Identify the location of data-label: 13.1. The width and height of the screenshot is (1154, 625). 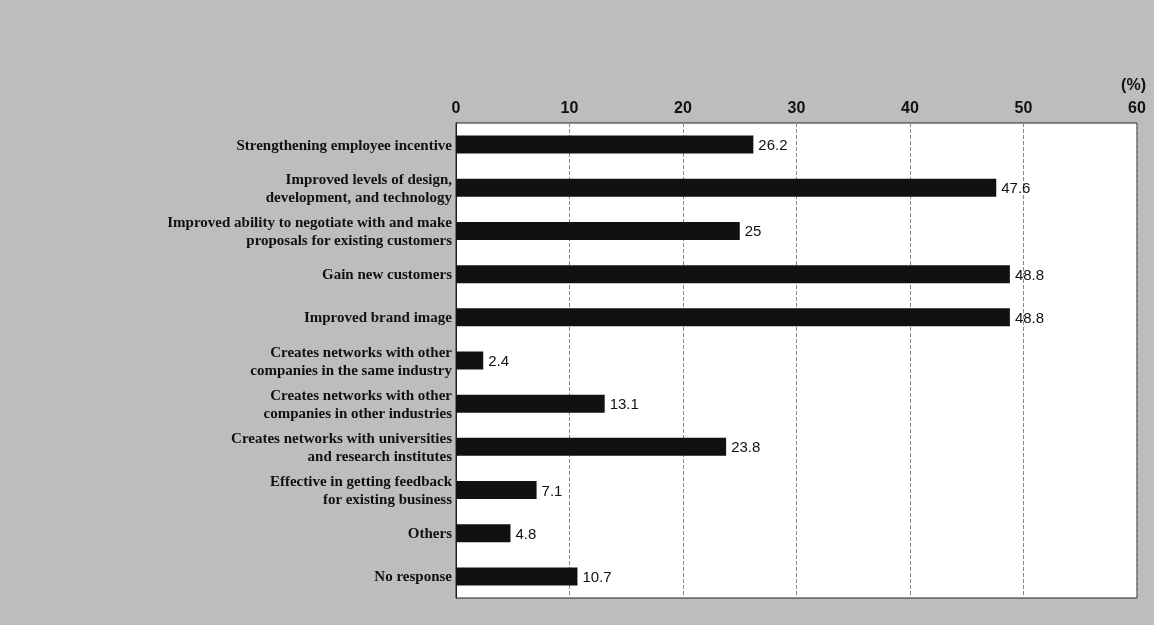
(624, 404).